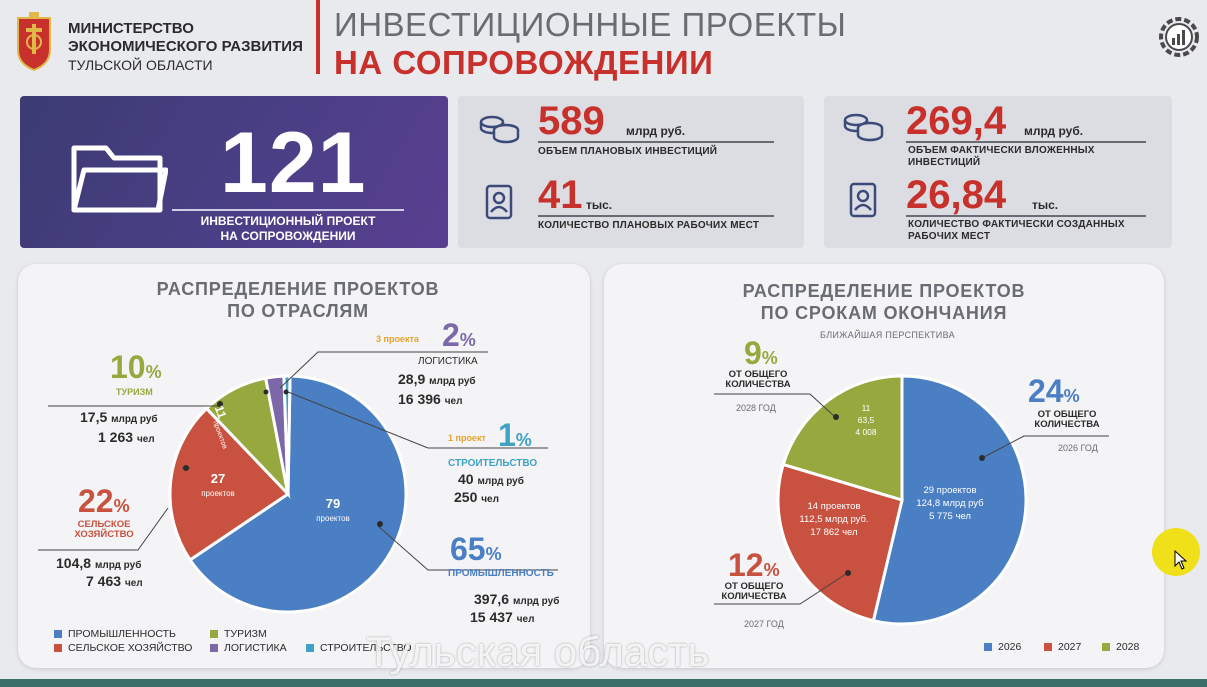  Describe the element at coordinates (603, 683) in the screenshot. I see `bottom-strip` at that location.